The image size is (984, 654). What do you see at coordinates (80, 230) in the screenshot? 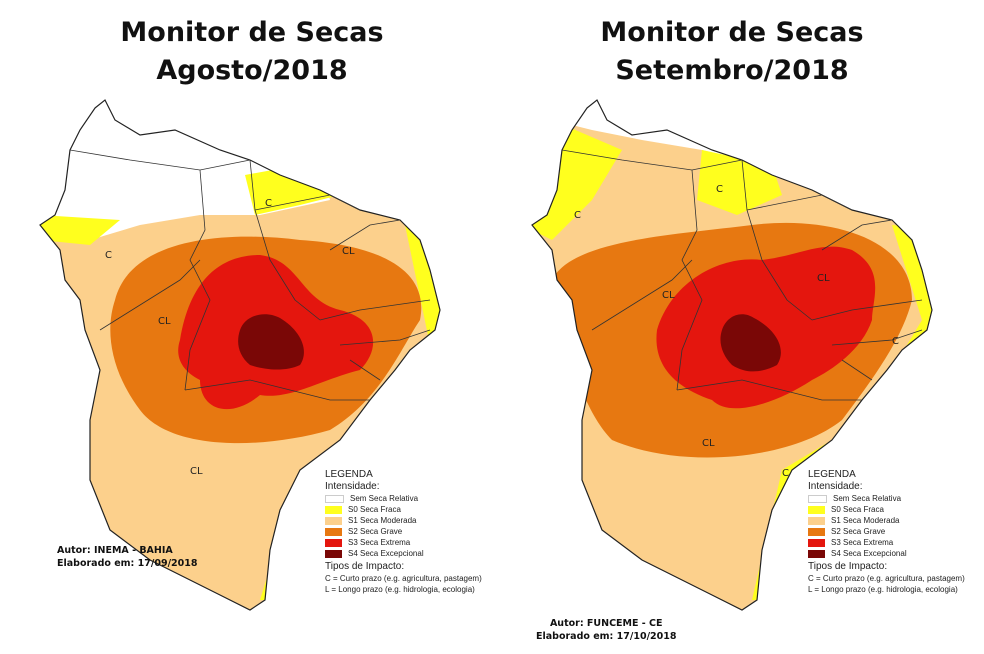
I see `s0-area` at bounding box center [80, 230].